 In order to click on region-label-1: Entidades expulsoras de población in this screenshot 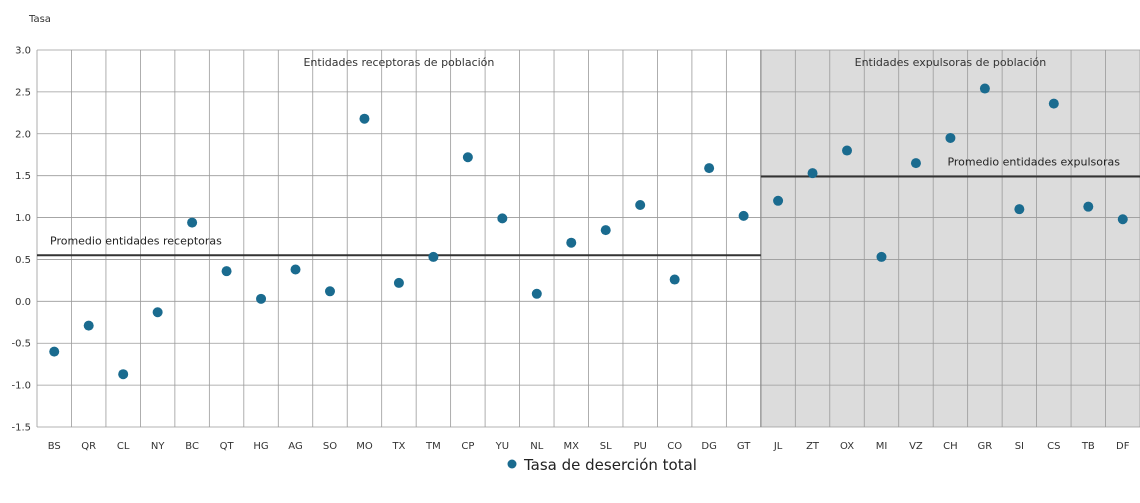, I will do `click(951, 62)`.